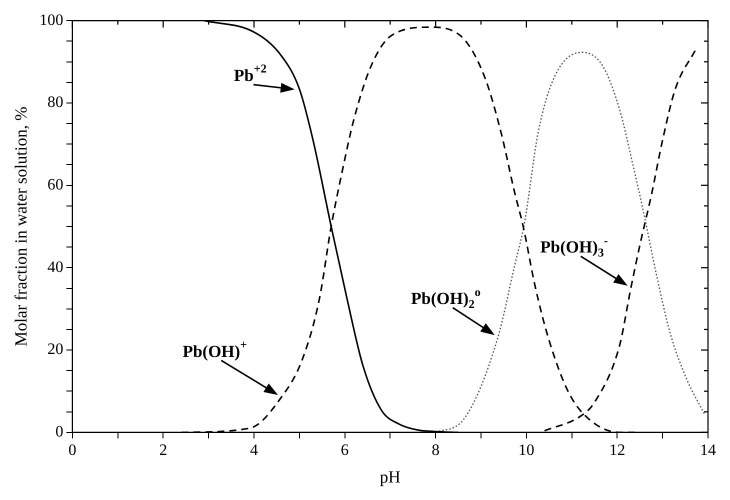 The width and height of the screenshot is (730, 500). Describe the element at coordinates (436, 451) in the screenshot. I see `x-tick-label: 8` at that location.